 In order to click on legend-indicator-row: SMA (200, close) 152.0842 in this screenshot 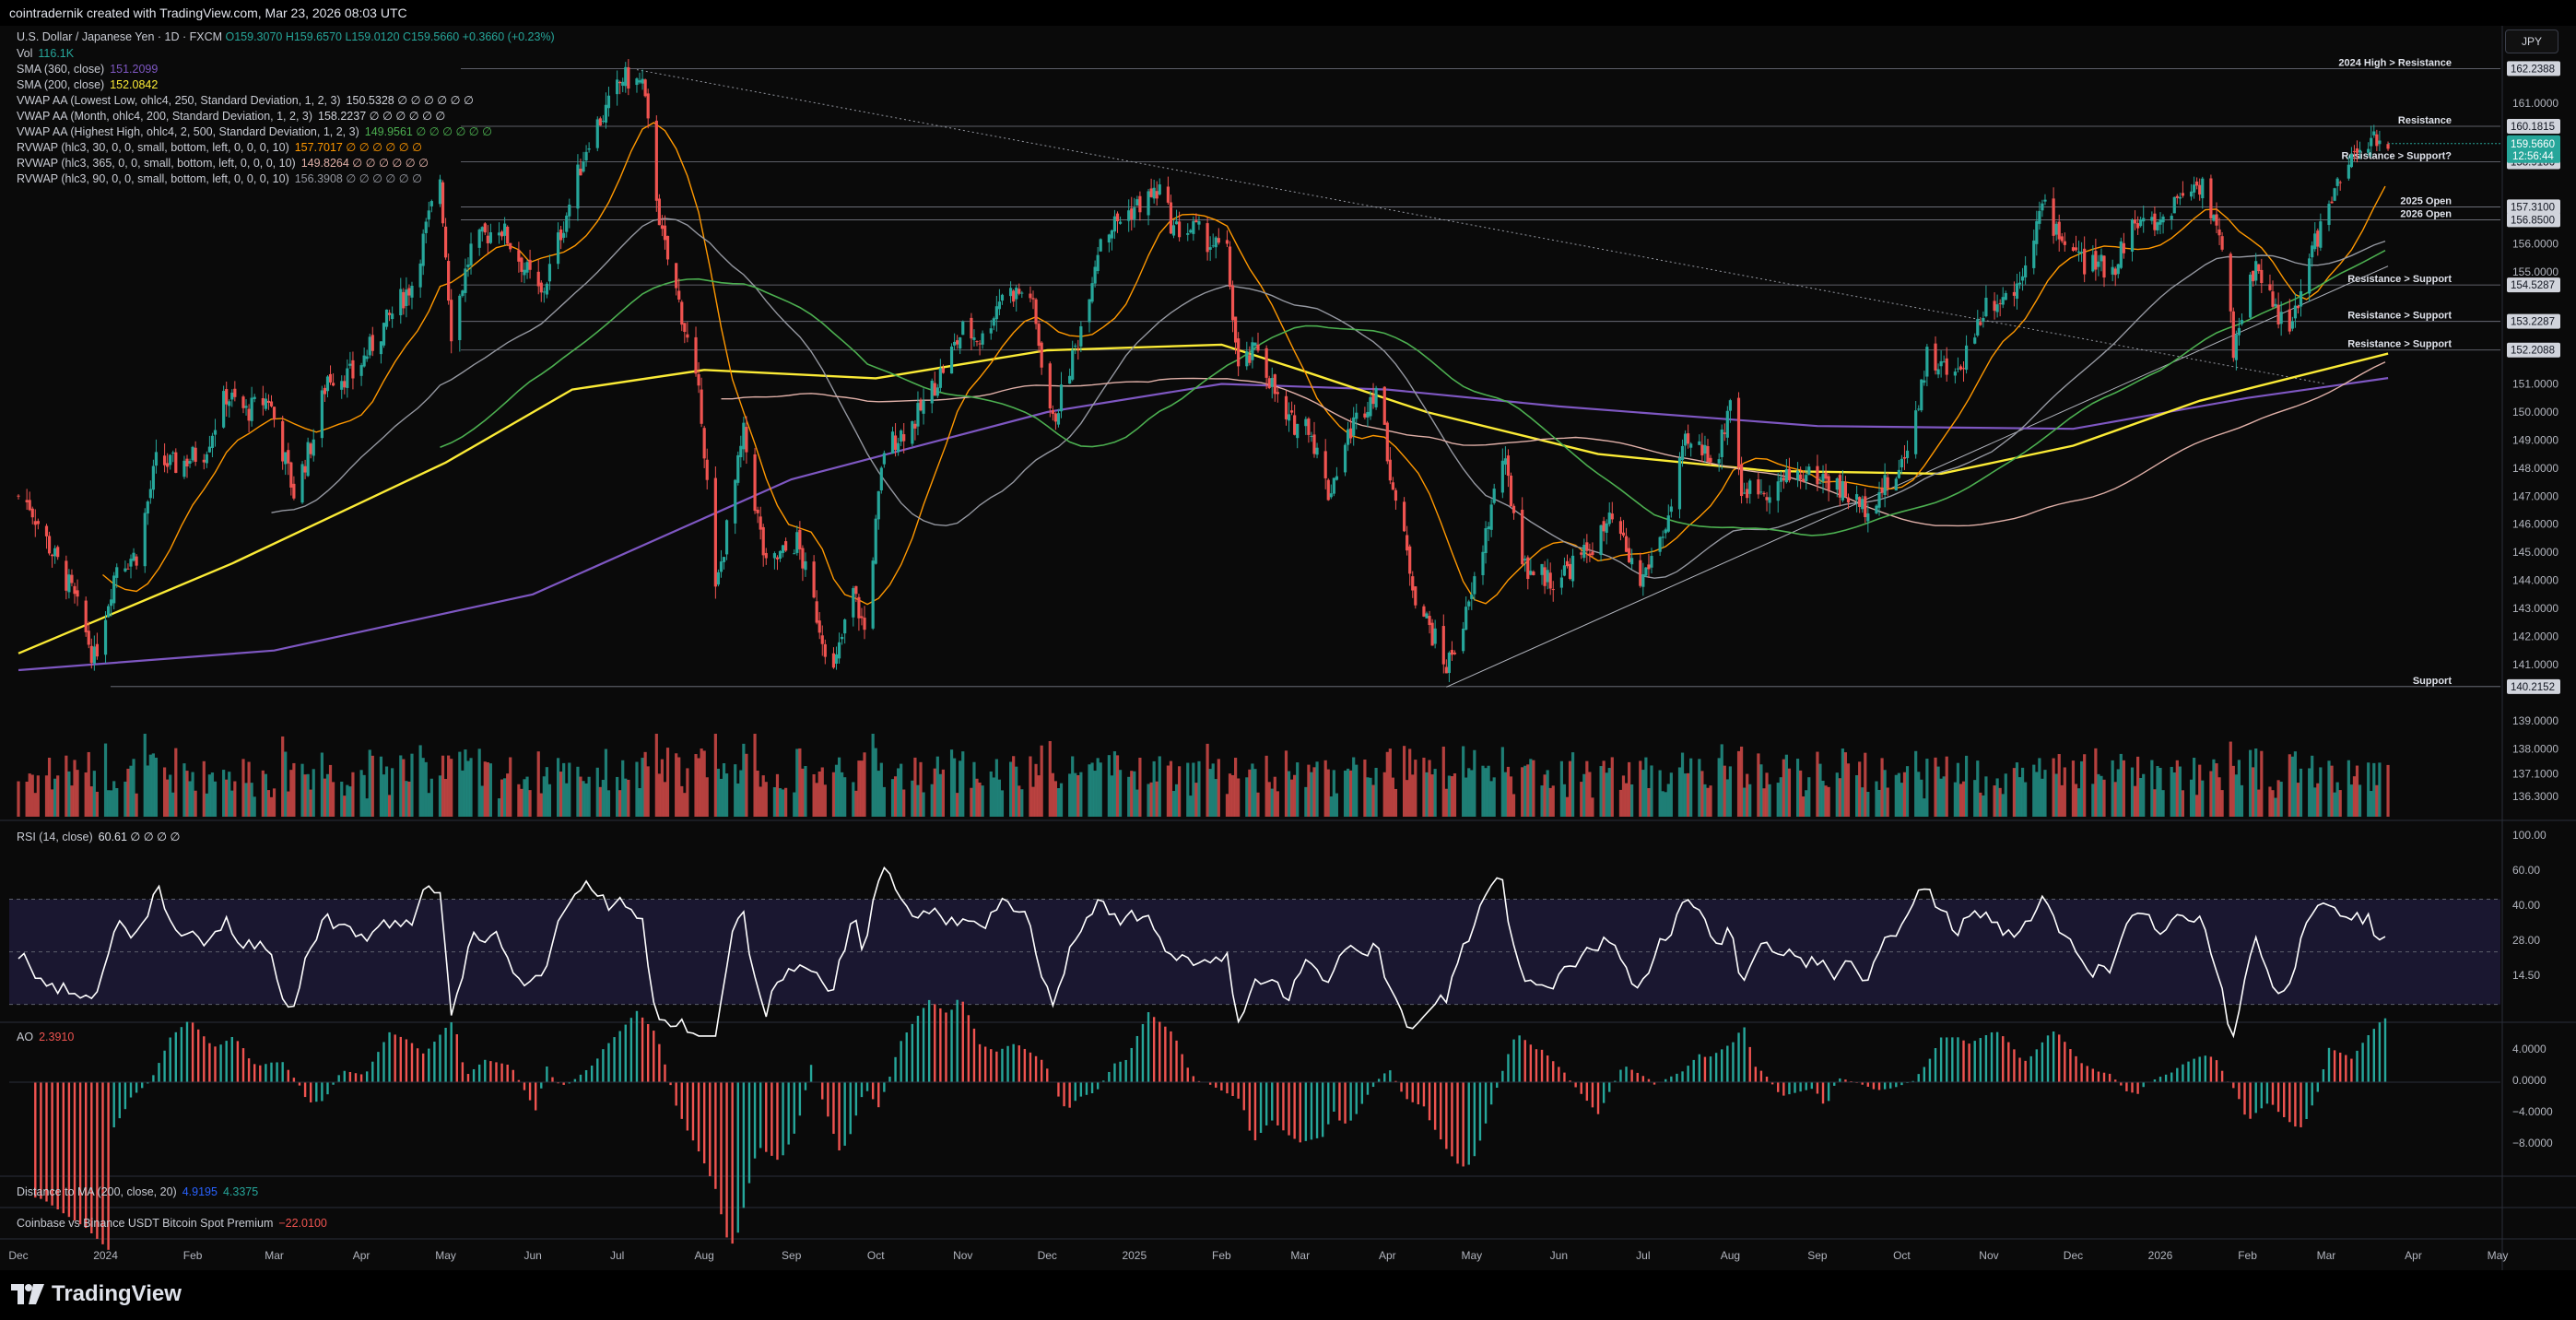, I will do `click(87, 85)`.